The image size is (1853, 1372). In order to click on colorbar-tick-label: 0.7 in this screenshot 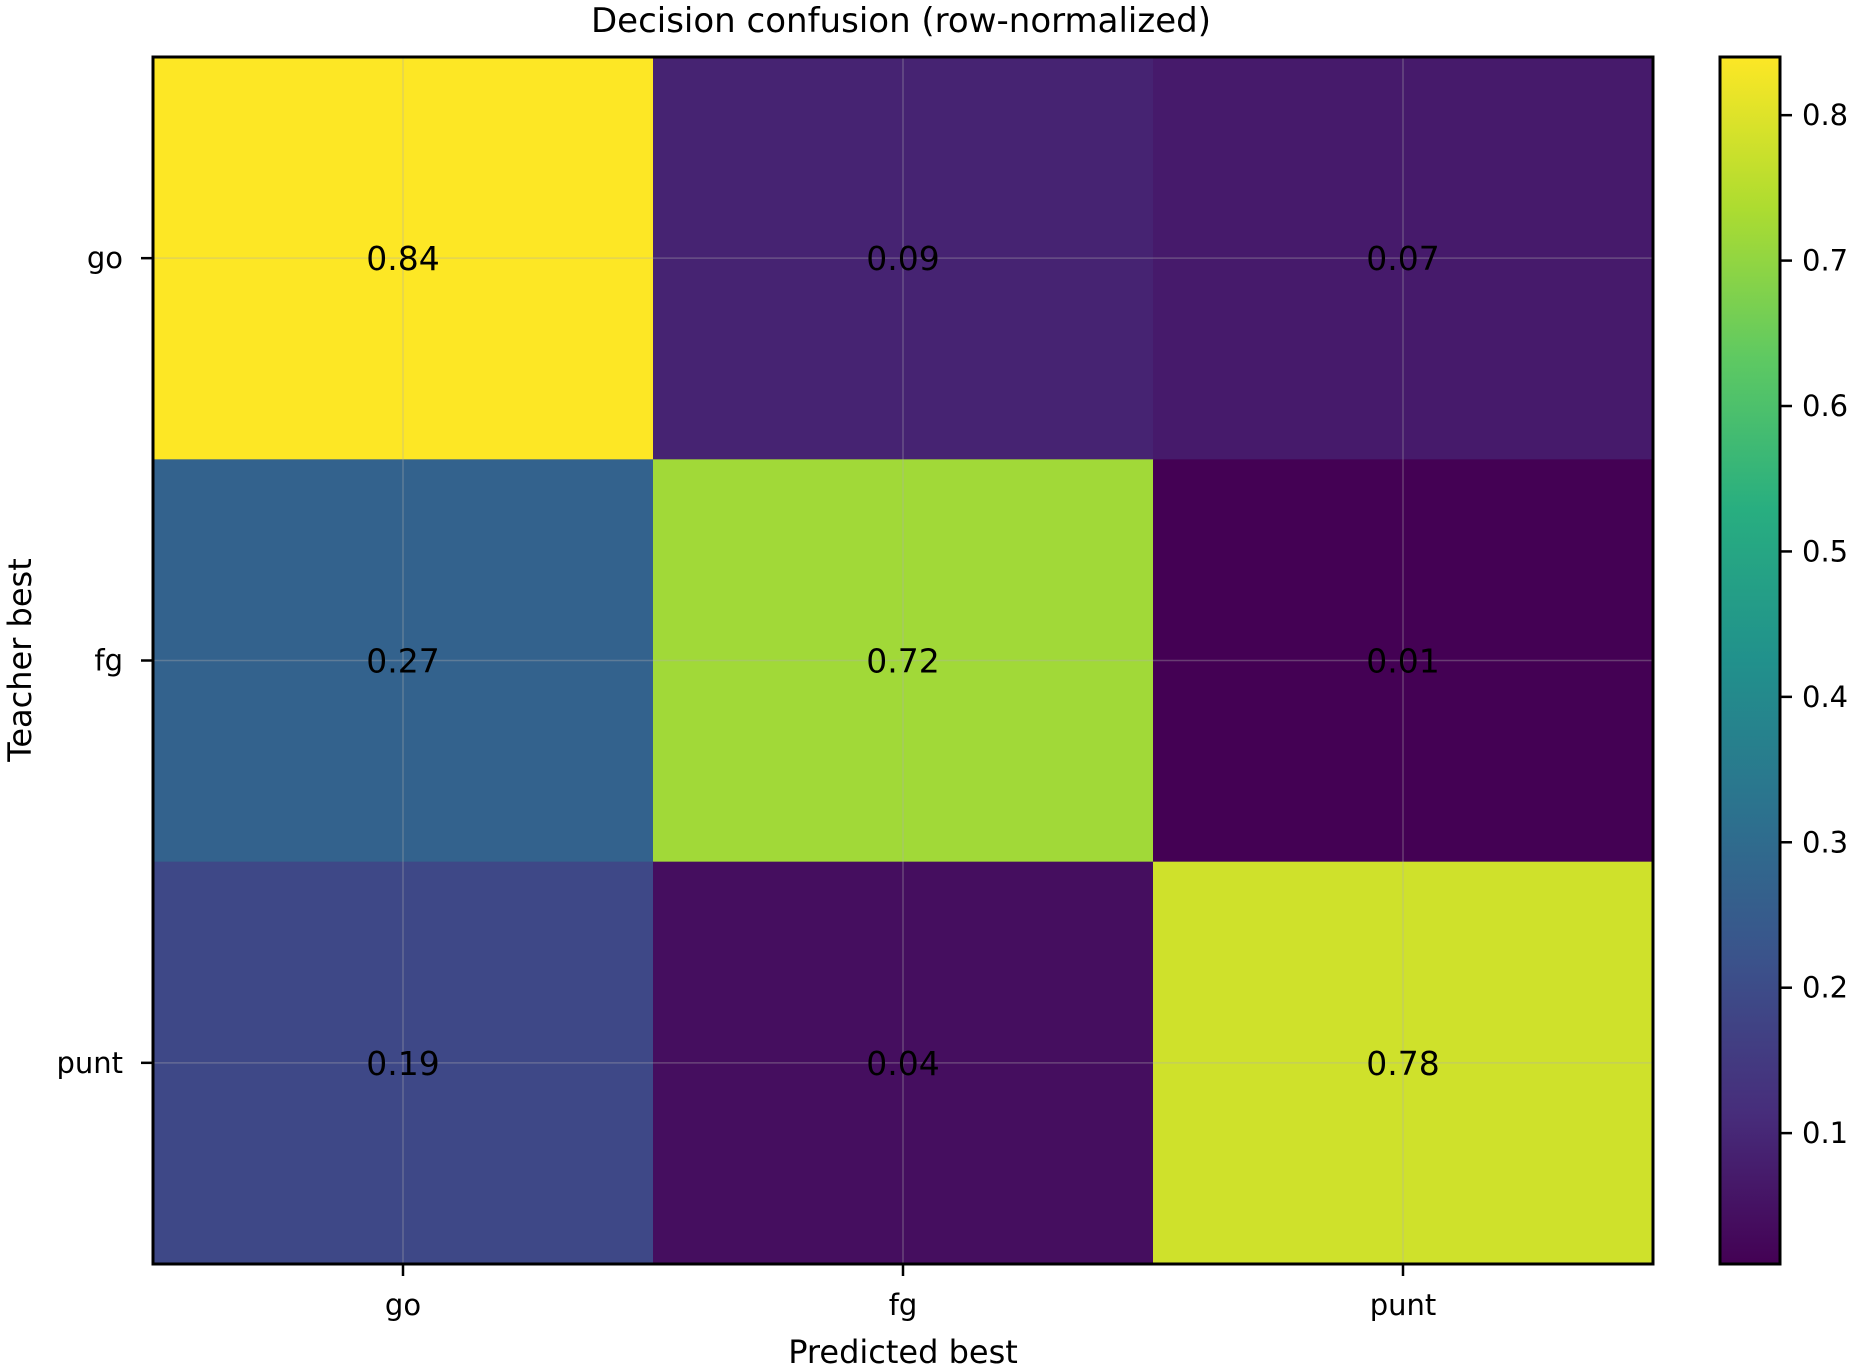, I will do `click(1825, 261)`.